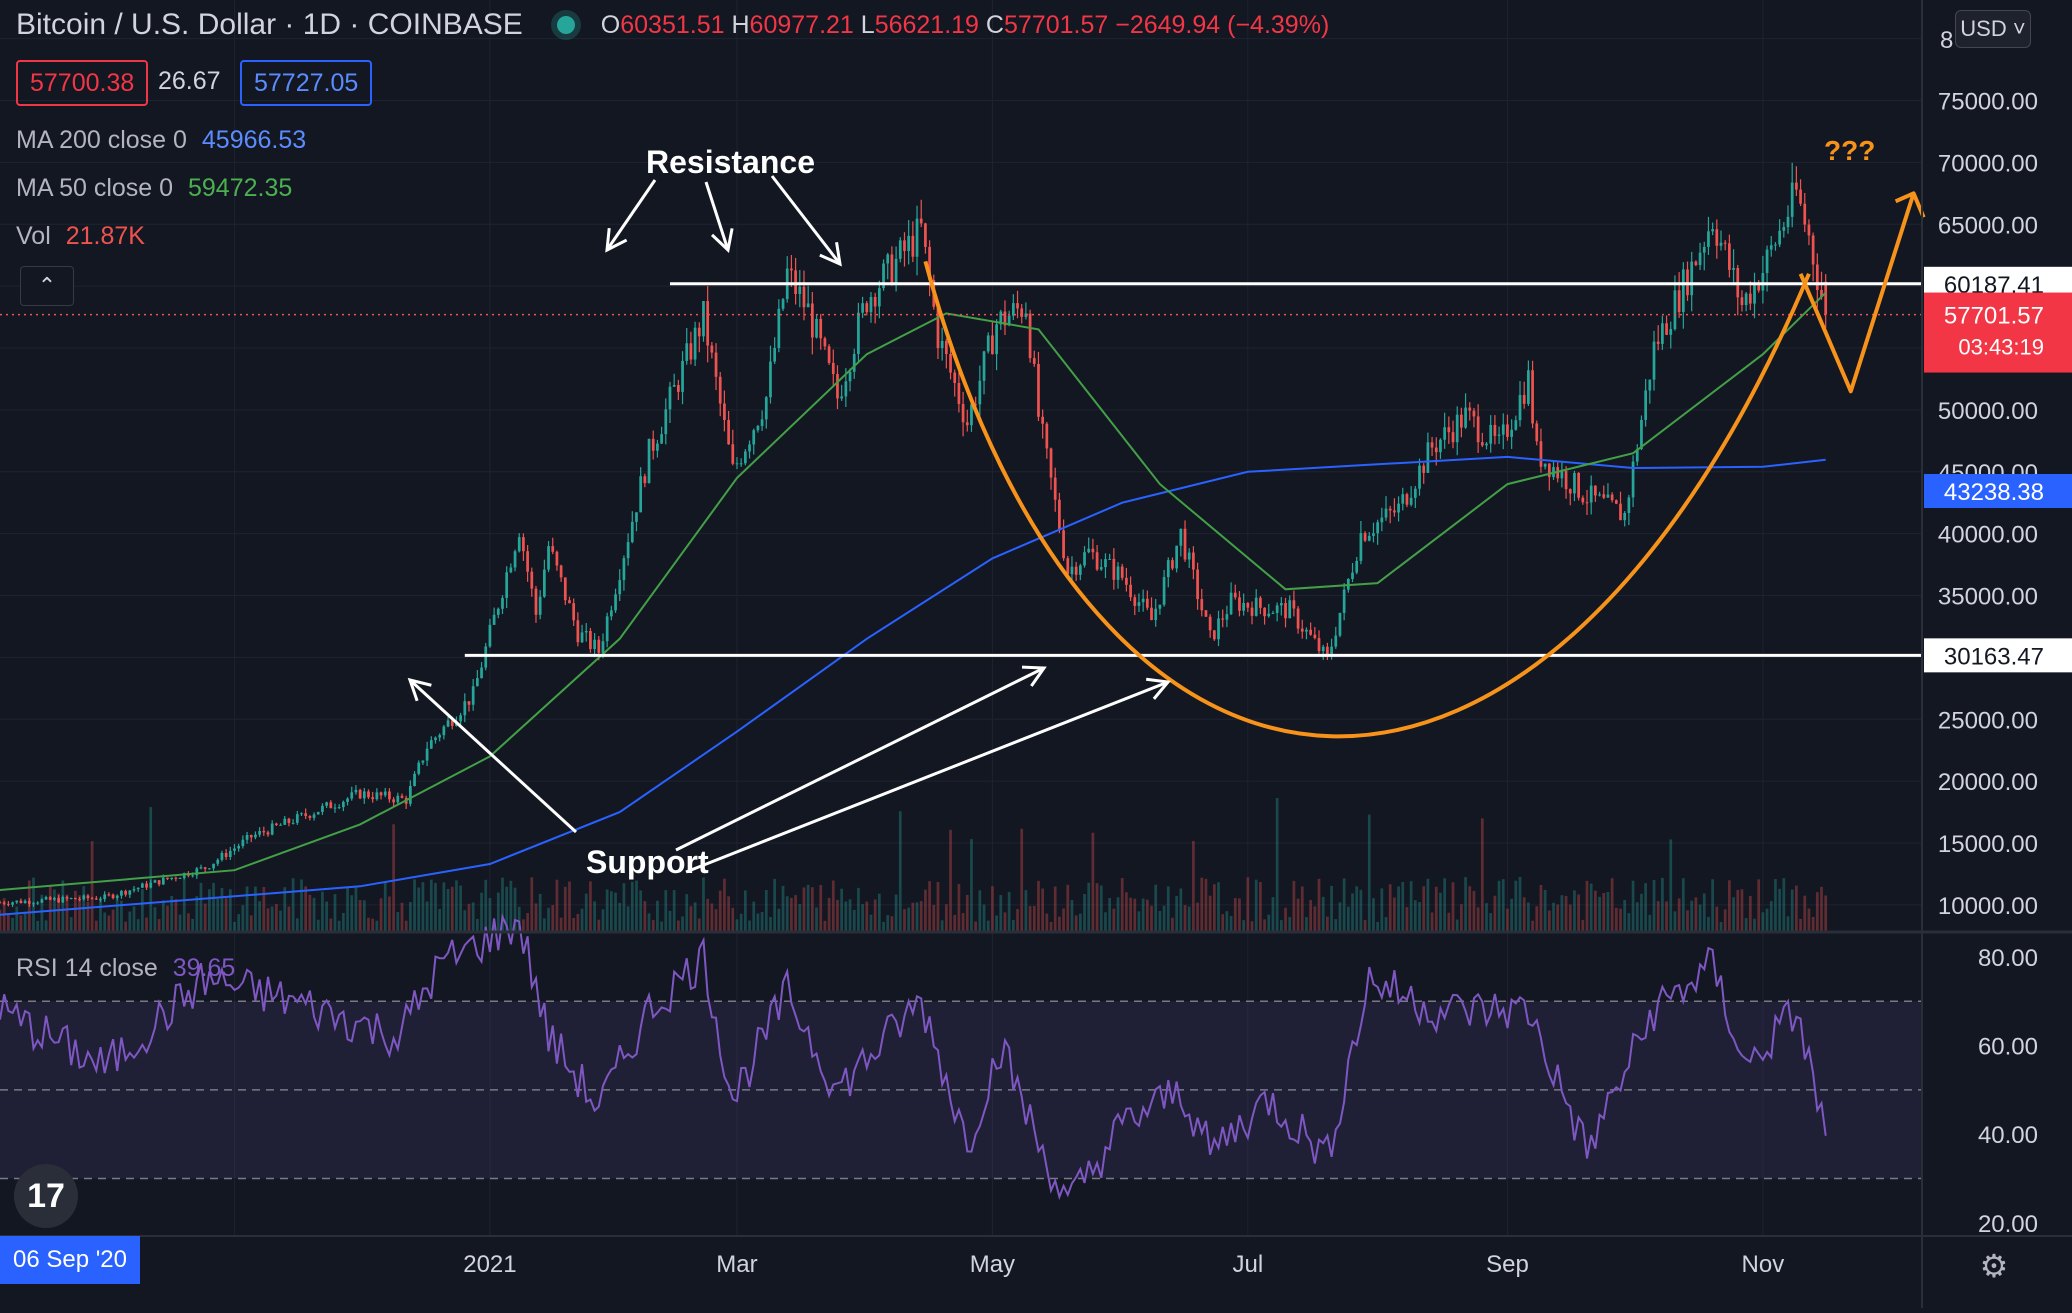 The image size is (2072, 1313). I want to click on volume-legend: Vol 21.87K, so click(80, 236).